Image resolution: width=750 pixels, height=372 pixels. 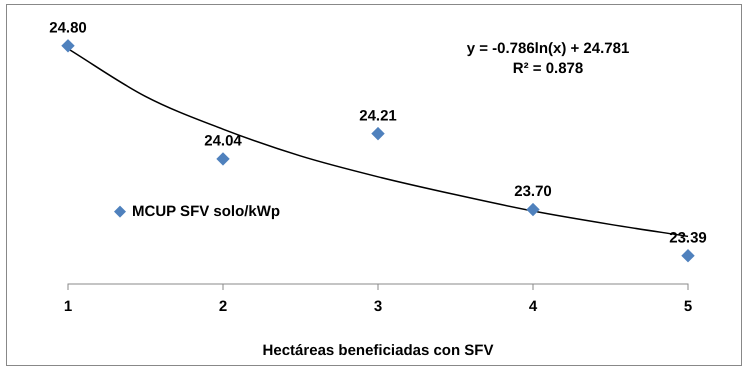 What do you see at coordinates (688, 237) in the screenshot?
I see `data-label: 23.39` at bounding box center [688, 237].